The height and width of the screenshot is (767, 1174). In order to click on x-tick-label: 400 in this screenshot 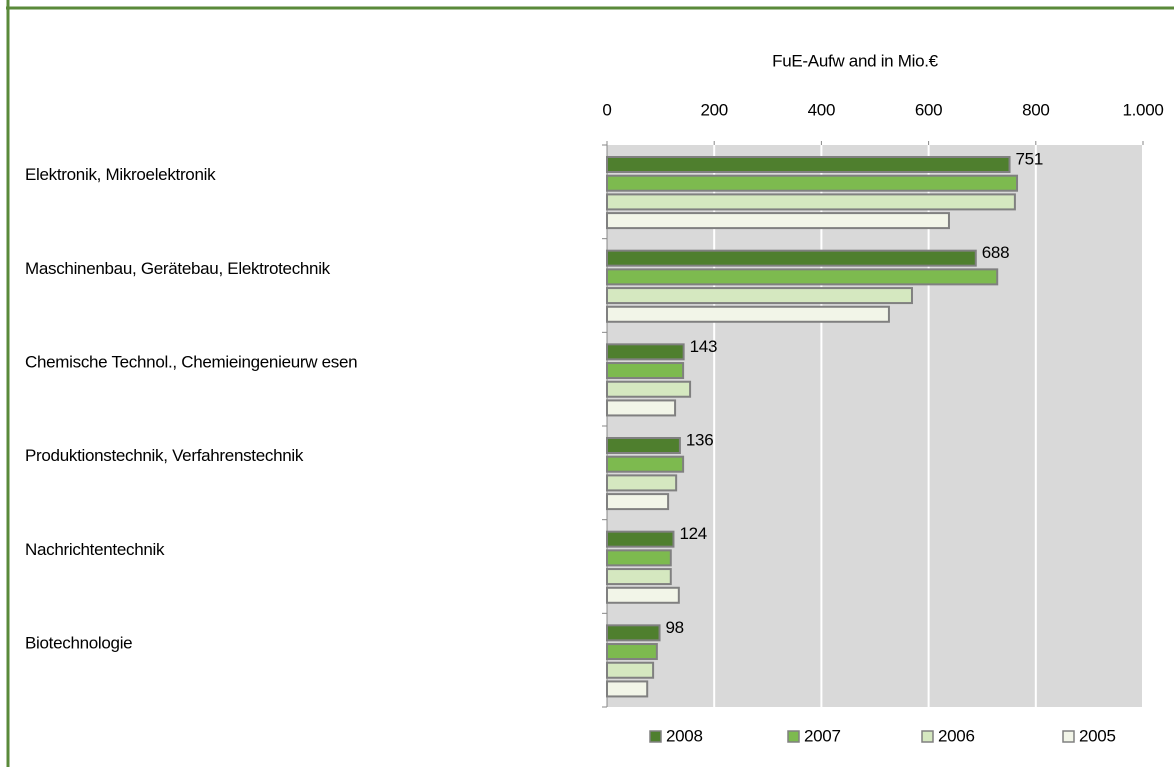, I will do `click(821, 109)`.